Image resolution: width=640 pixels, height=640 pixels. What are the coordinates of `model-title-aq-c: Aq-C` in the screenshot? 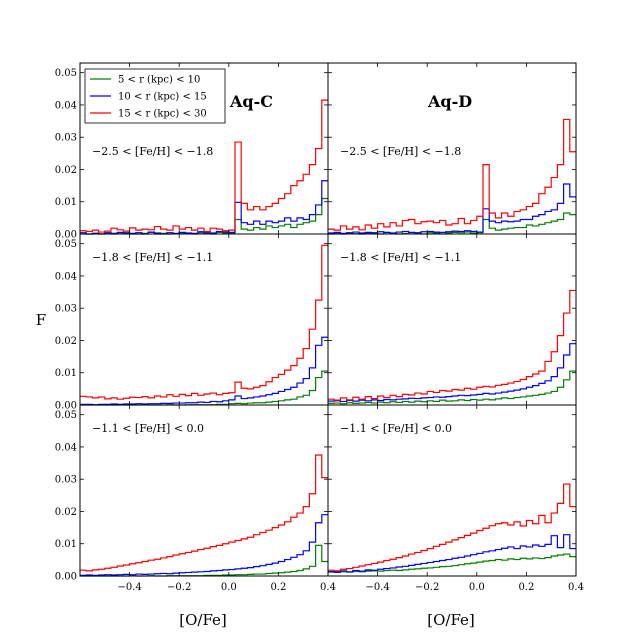 It's located at (251, 101).